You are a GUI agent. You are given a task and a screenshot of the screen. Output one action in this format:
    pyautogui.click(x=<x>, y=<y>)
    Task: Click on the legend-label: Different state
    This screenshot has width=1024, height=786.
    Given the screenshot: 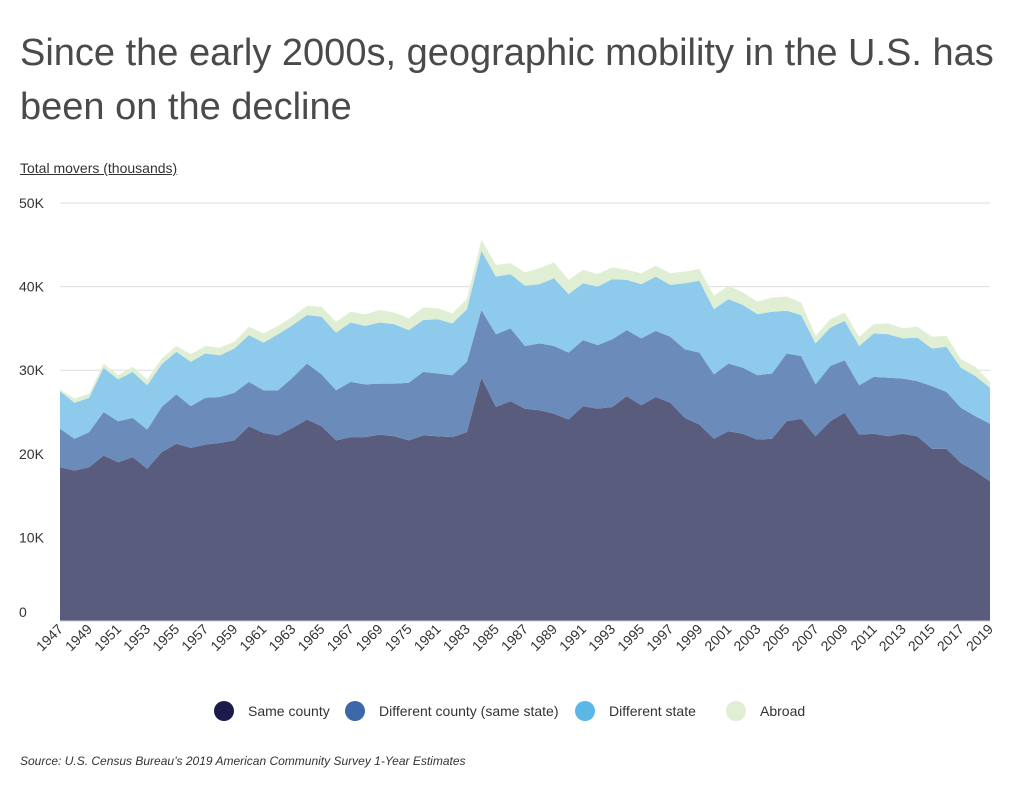 What is the action you would take?
    pyautogui.click(x=652, y=711)
    